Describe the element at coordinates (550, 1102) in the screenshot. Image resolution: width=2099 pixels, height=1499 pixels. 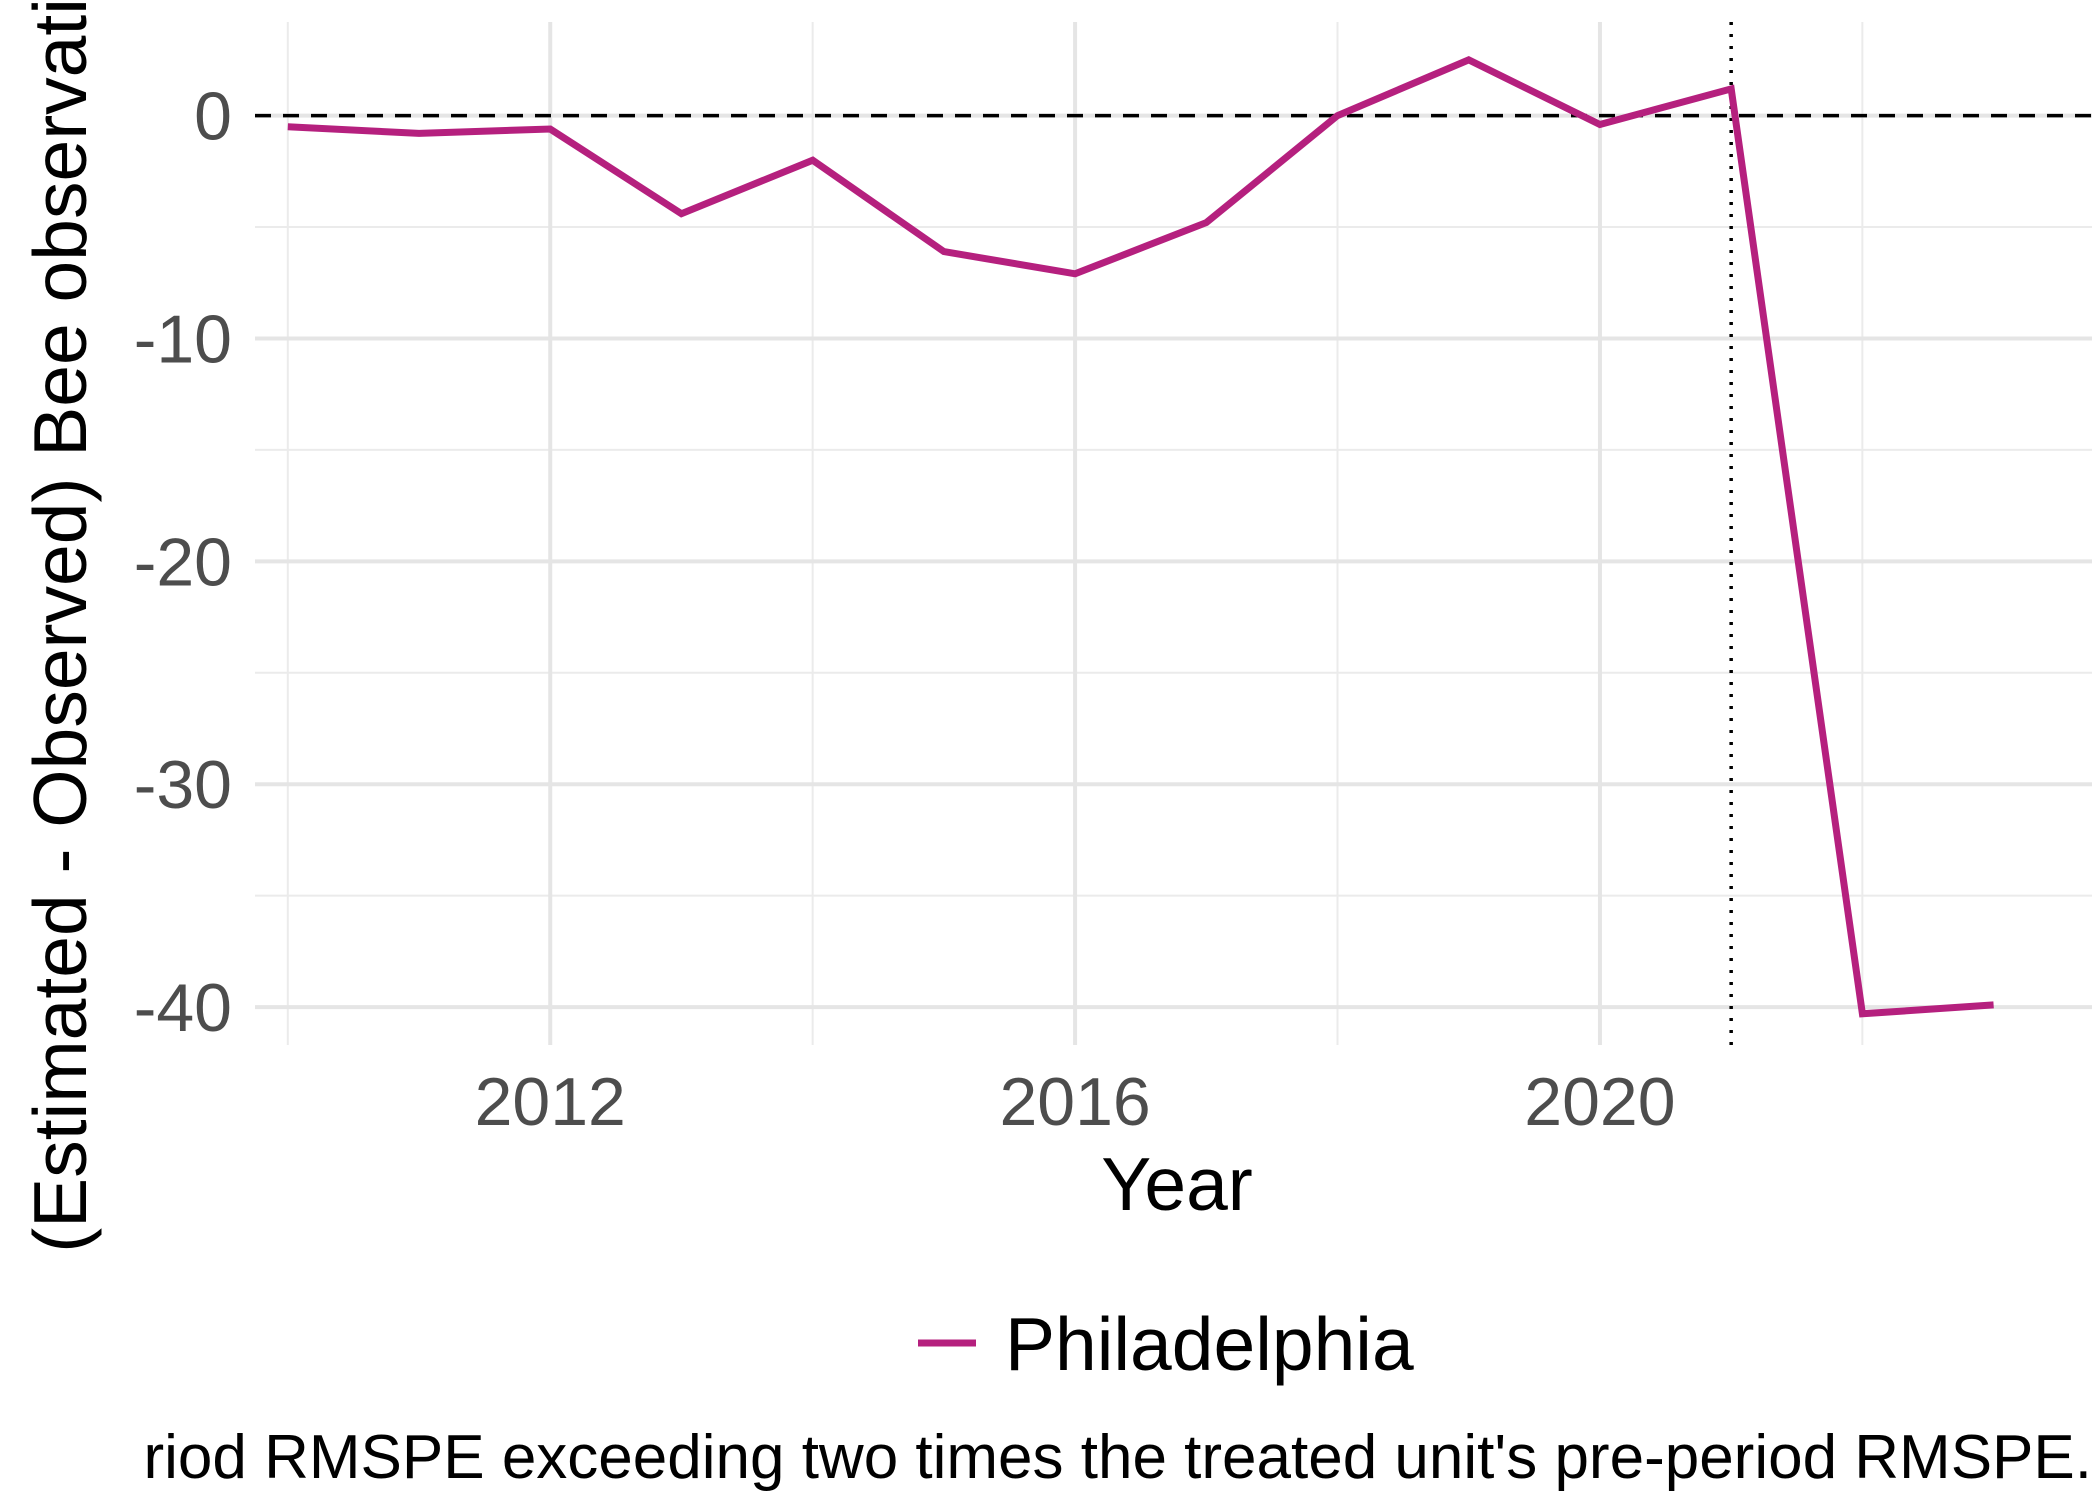
I see `x-tick-label: 2012` at that location.